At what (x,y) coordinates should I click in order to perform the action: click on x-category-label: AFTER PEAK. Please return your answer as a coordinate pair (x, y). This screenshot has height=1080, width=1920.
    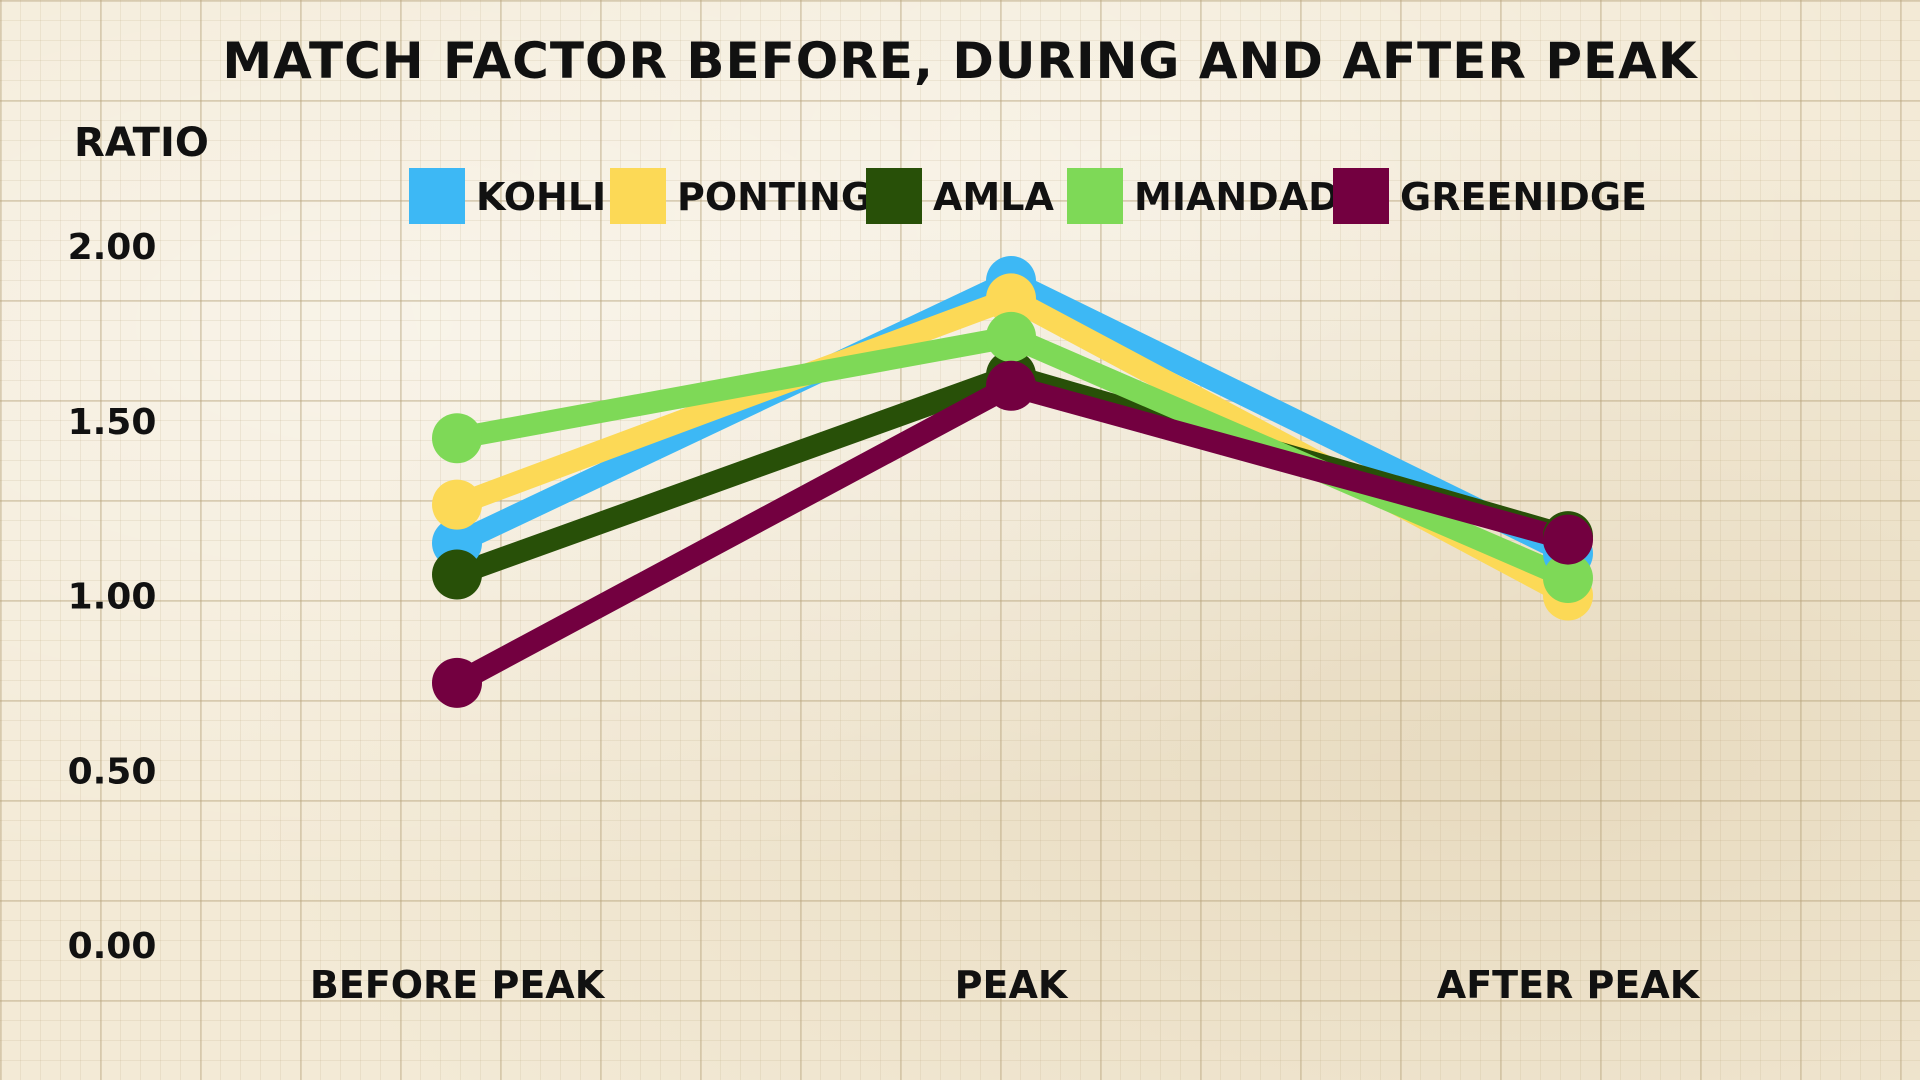
    Looking at the image, I should click on (1569, 985).